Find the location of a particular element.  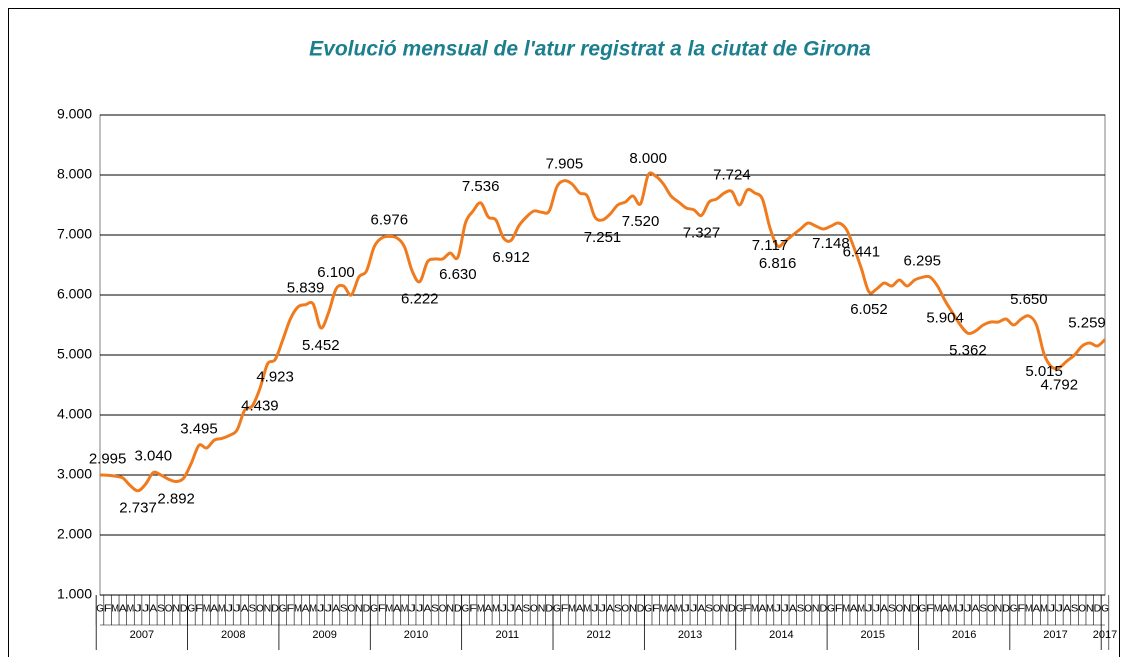

data-label: 6.441 is located at coordinates (862, 252).